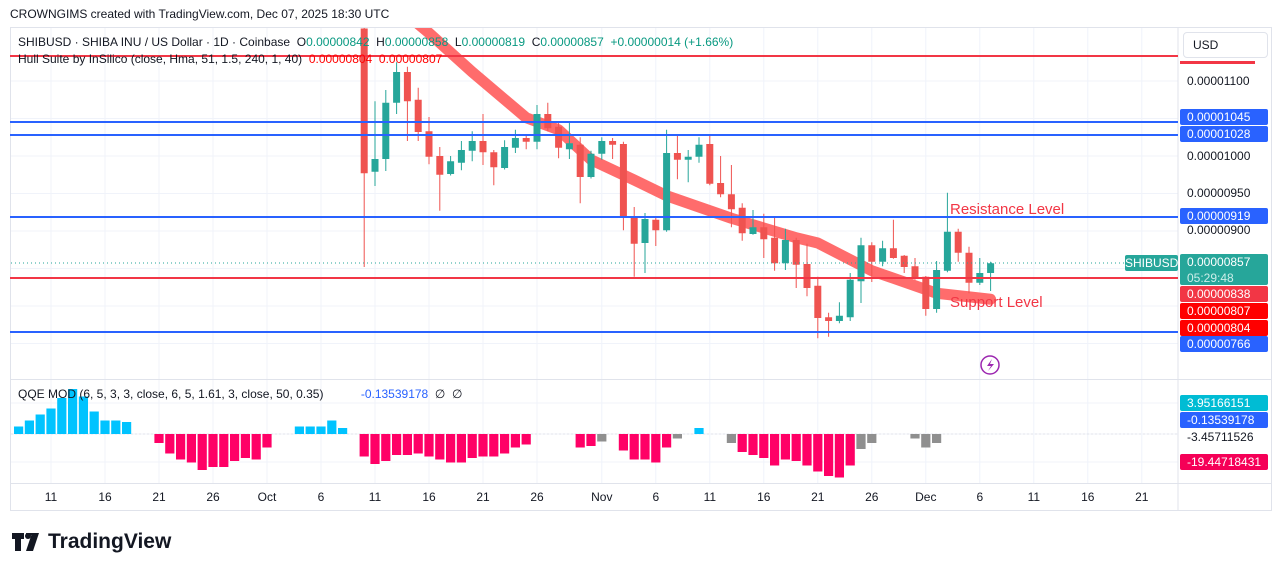 The height and width of the screenshot is (571, 1281). I want to click on price-tick: 0.00000900, so click(1219, 230).